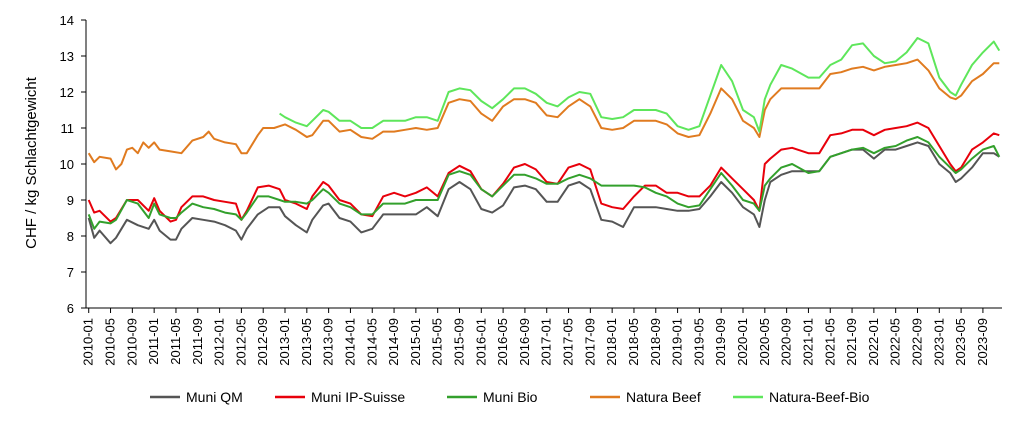 The width and height of the screenshot is (1024, 426). Describe the element at coordinates (786, 342) in the screenshot. I see `x-tick-label: 2020-09` at that location.